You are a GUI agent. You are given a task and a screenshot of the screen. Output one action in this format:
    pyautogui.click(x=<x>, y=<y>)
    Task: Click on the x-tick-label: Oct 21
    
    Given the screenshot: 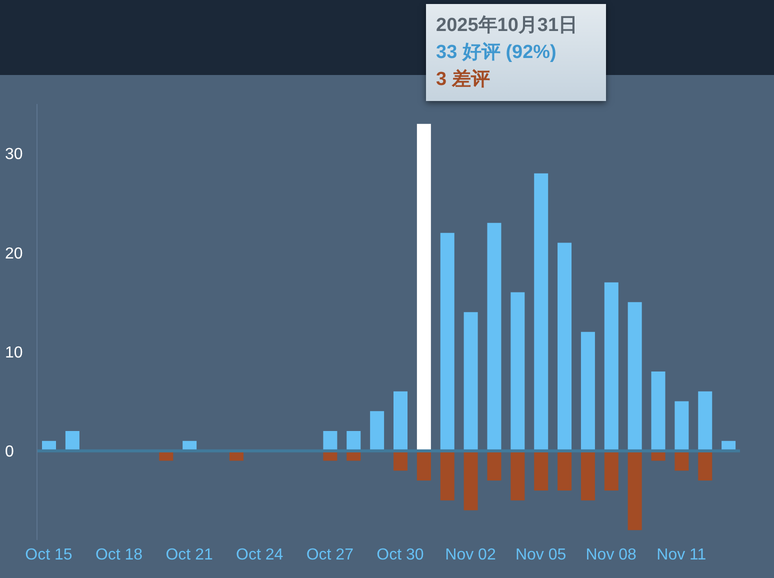 What is the action you would take?
    pyautogui.click(x=189, y=555)
    